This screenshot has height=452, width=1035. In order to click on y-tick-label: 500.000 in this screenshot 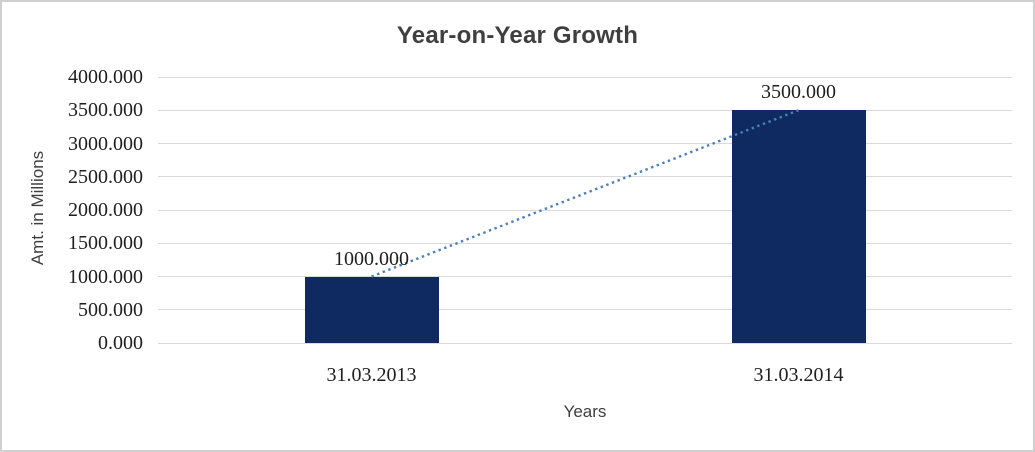, I will do `click(110, 309)`.